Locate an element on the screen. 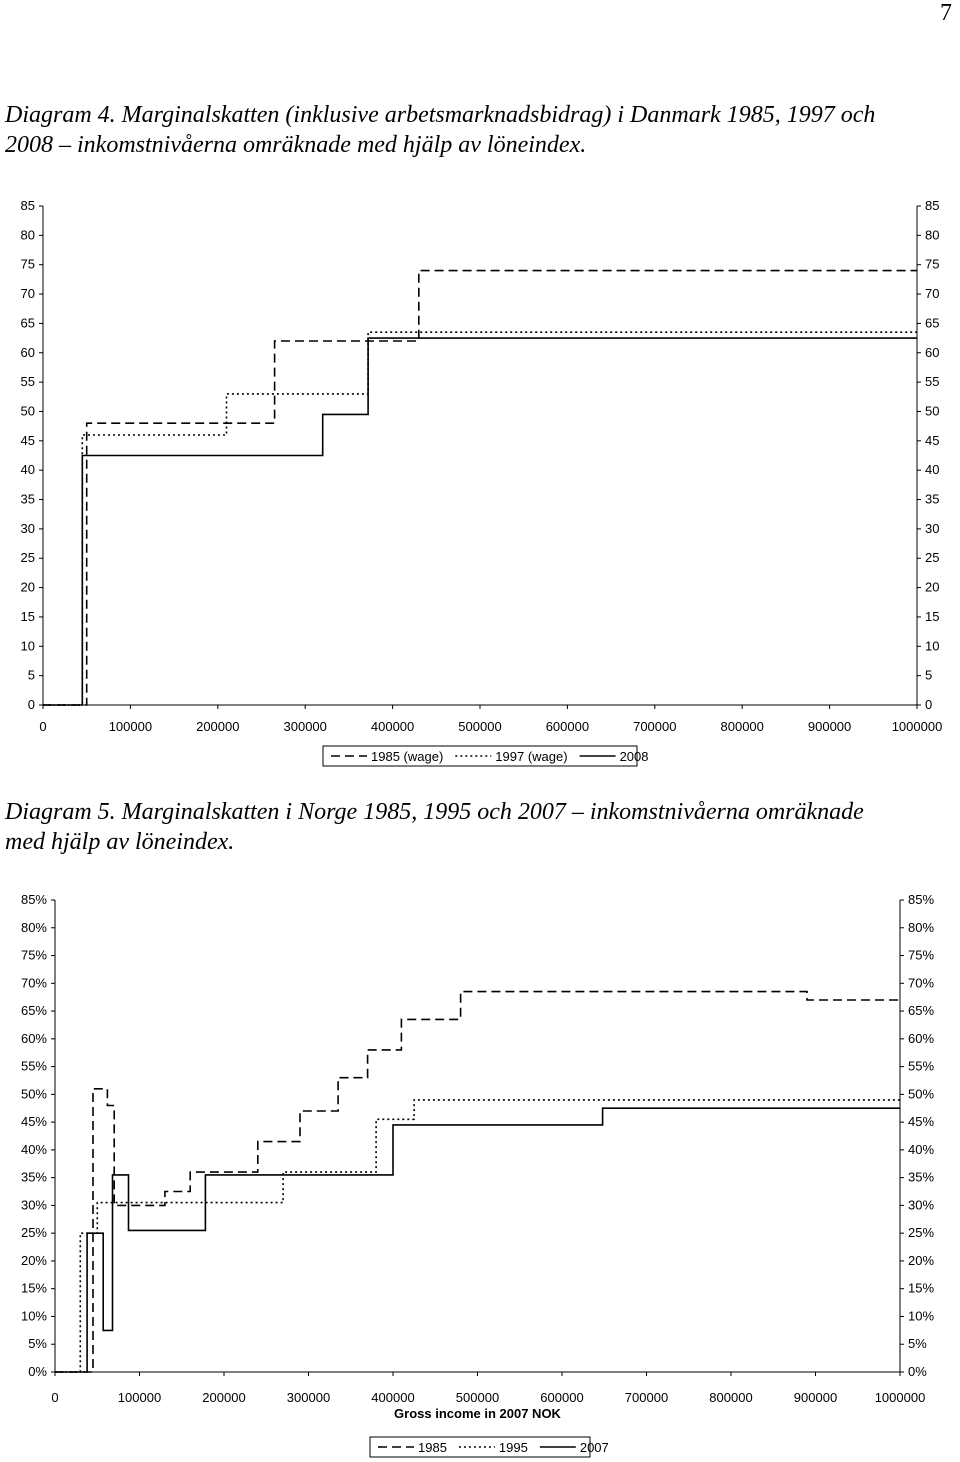 This screenshot has width=960, height=1462. c2-y-tick-label: 65% is located at coordinates (34, 1010).